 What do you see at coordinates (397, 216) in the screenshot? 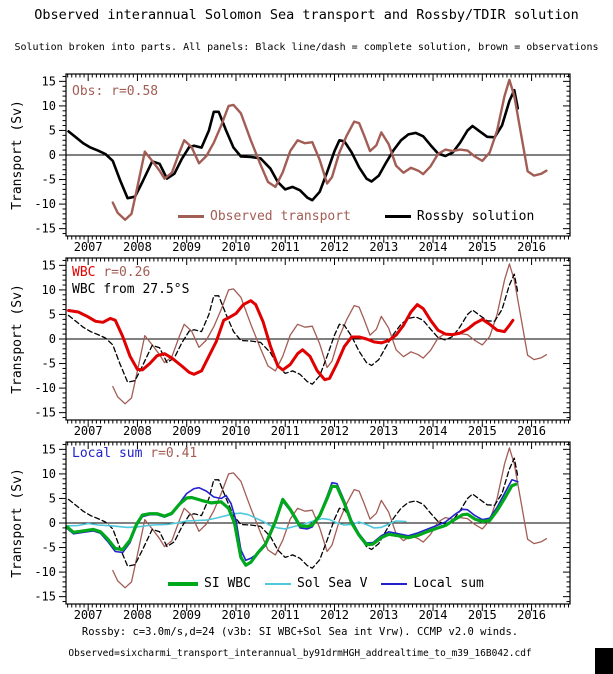
I see `legend-swatch-complete` at bounding box center [397, 216].